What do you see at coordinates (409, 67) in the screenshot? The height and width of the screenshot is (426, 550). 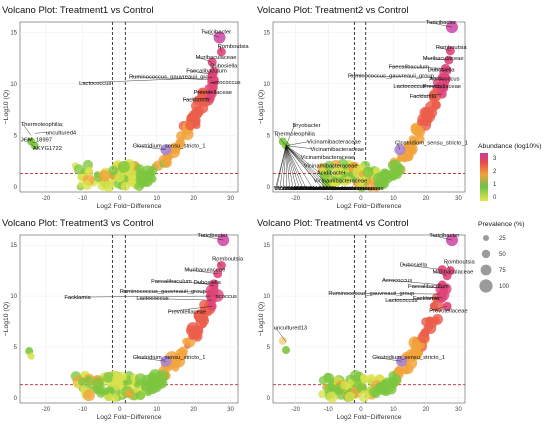 I see `point-label: Faecalibaculum` at bounding box center [409, 67].